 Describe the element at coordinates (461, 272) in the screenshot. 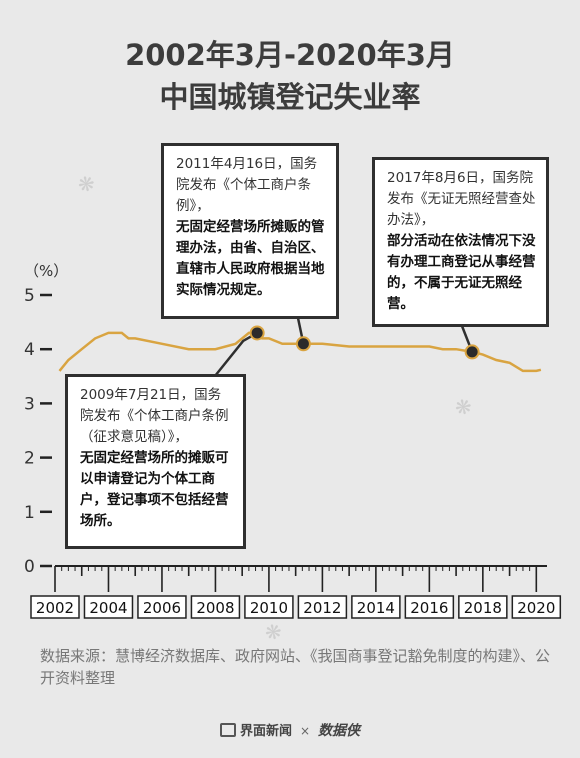

I see `annotation-2017-body: 部分活动在依法情况下没有办理工商登记从事经营的，不属于无证无照经营。` at that location.